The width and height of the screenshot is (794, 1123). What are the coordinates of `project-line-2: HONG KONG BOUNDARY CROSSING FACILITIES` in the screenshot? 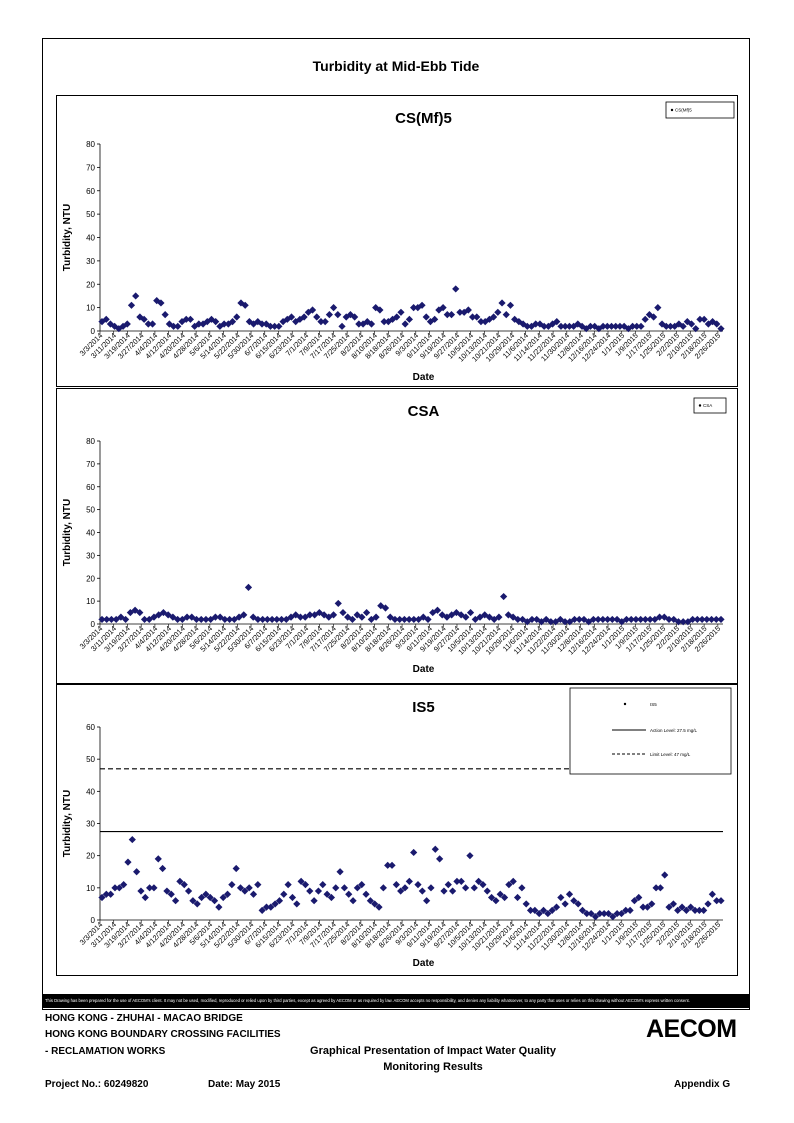 It's located at (163, 1034).